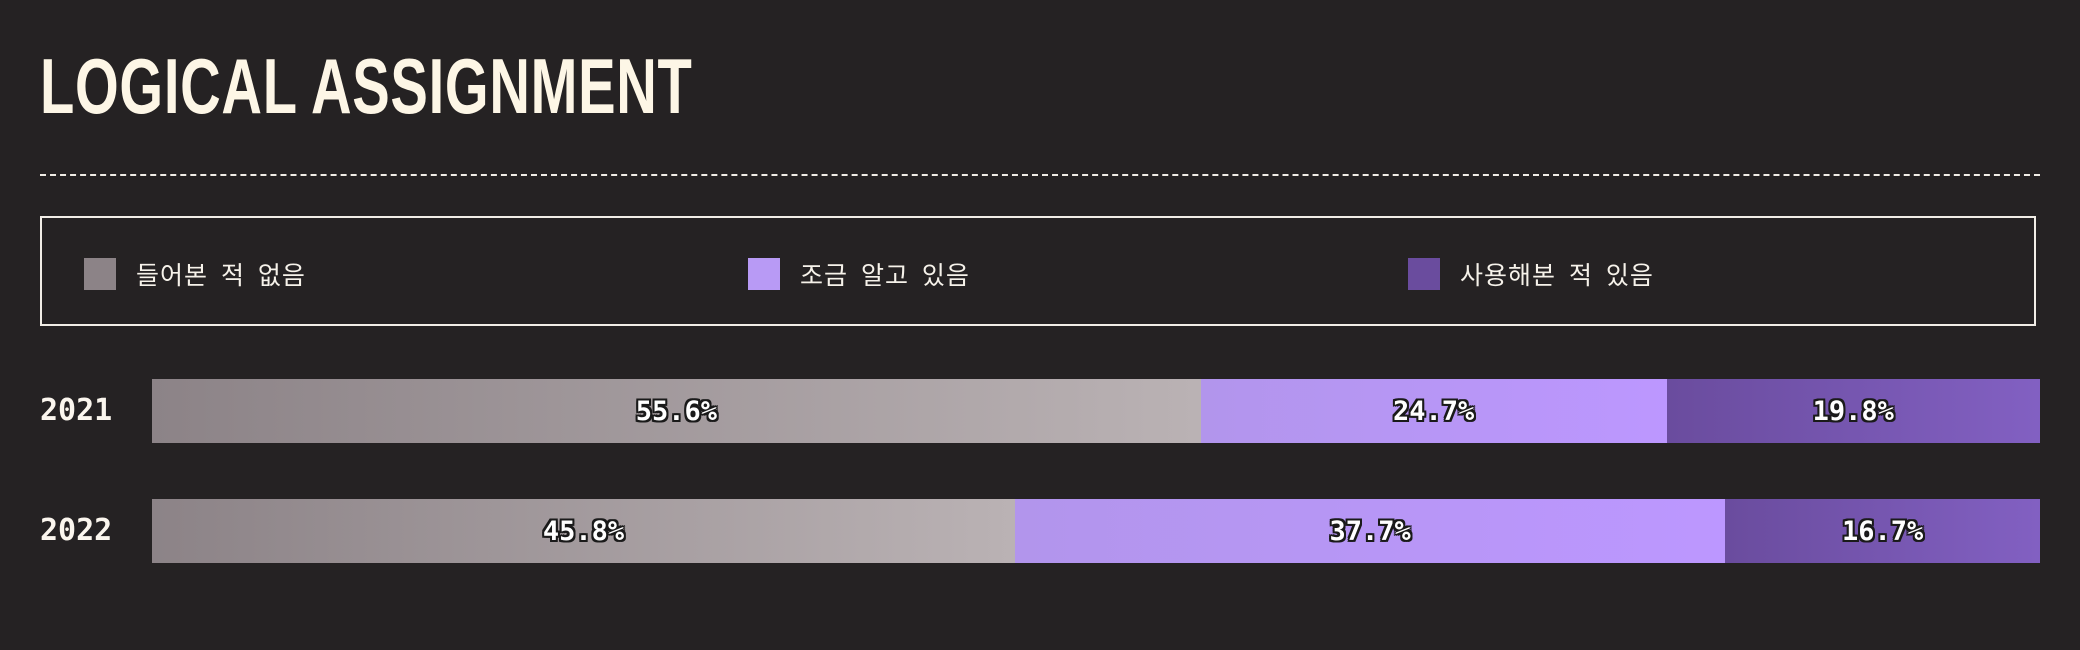 The width and height of the screenshot is (2080, 650). I want to click on data-label-2022-never-heard: 45.8%, so click(583, 531).